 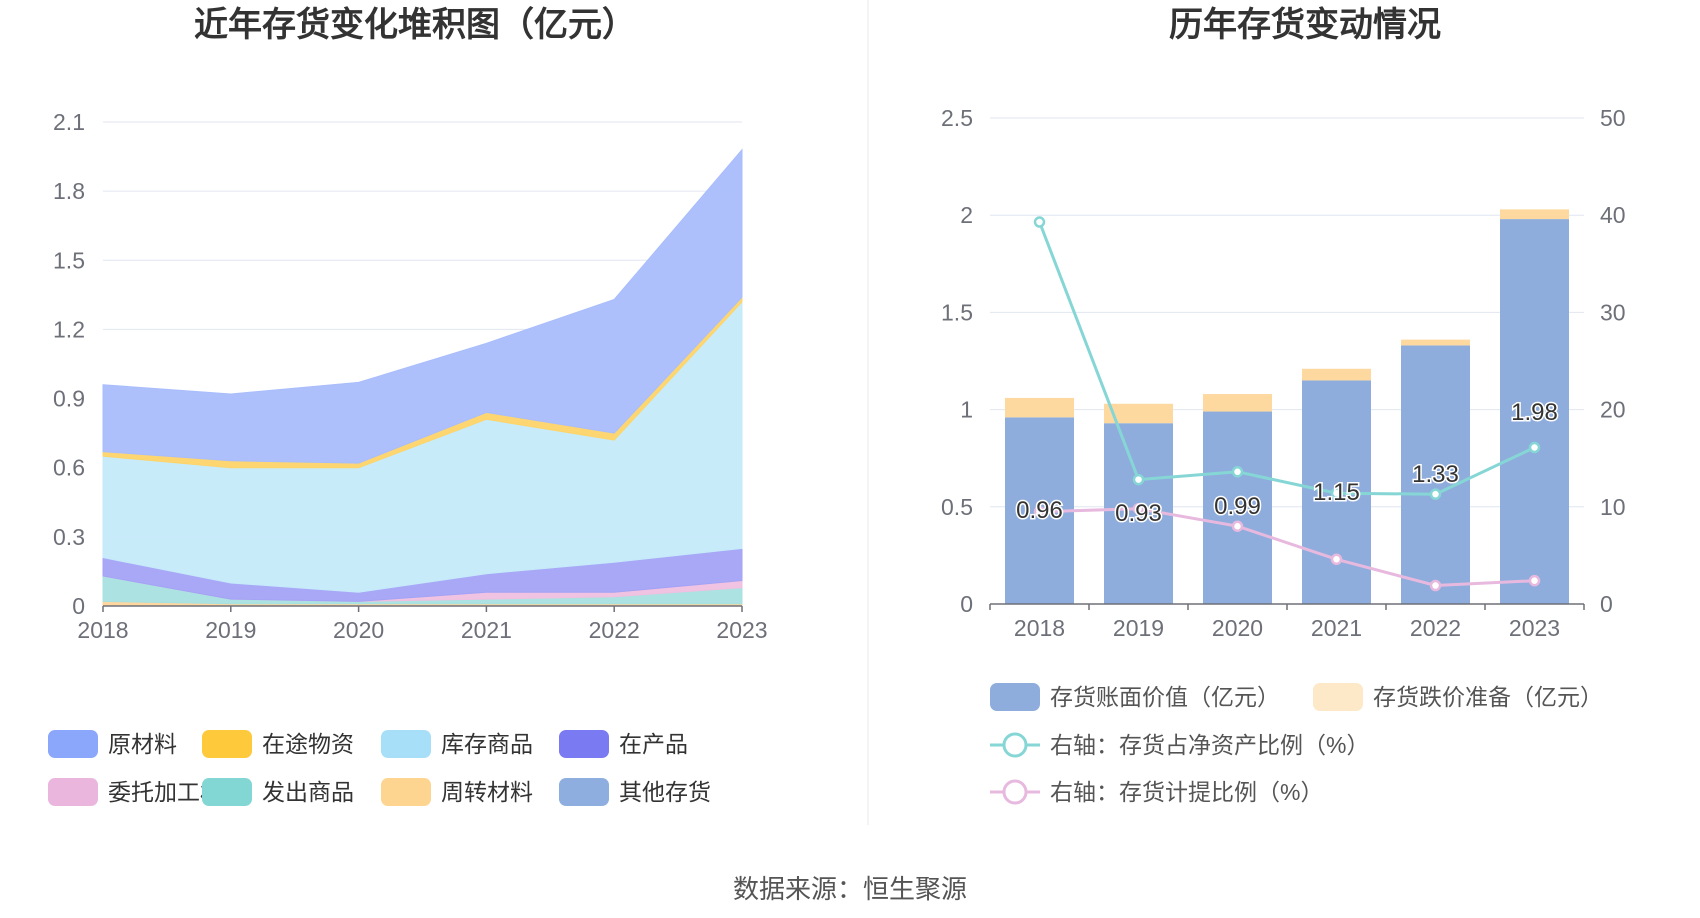 I want to click on bar-value-label: 1.15, so click(x=1336, y=492).